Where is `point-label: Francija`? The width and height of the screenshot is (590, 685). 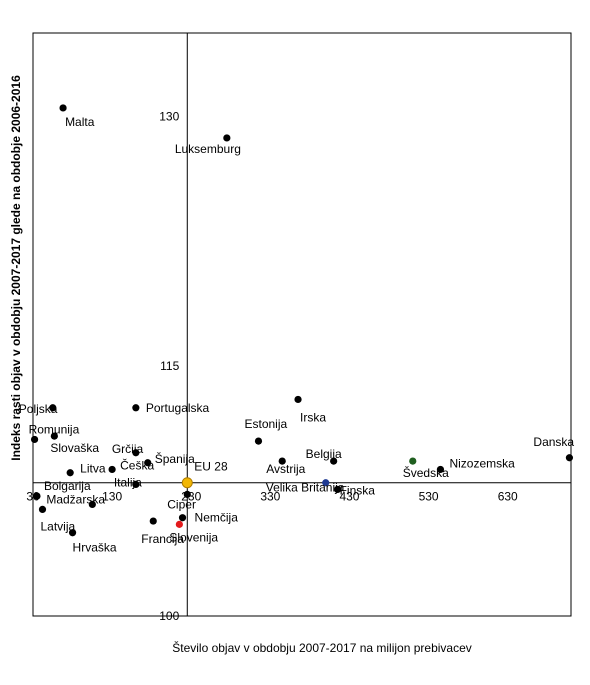
point-label: Francija is located at coordinates (162, 539).